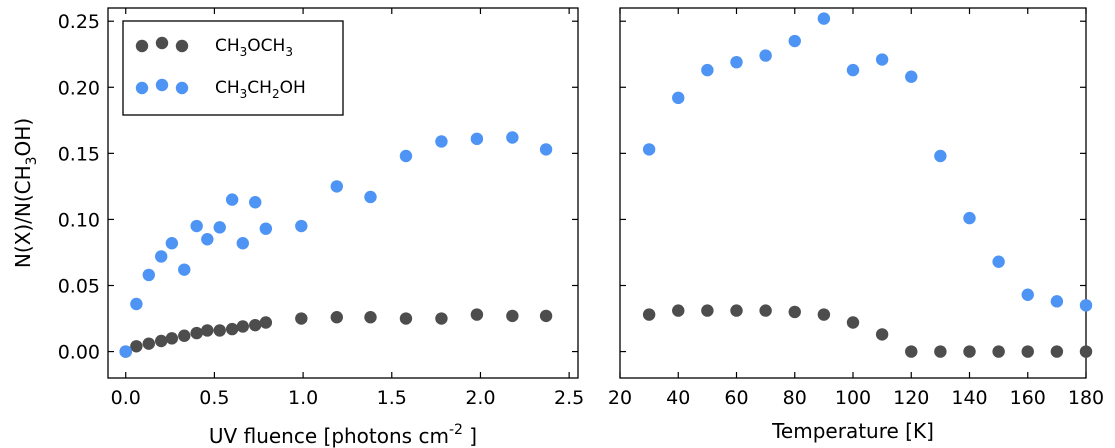 Image resolution: width=1115 pixels, height=448 pixels. What do you see at coordinates (254, 47) in the screenshot?
I see `legend-label: CH3OCH3` at bounding box center [254, 47].